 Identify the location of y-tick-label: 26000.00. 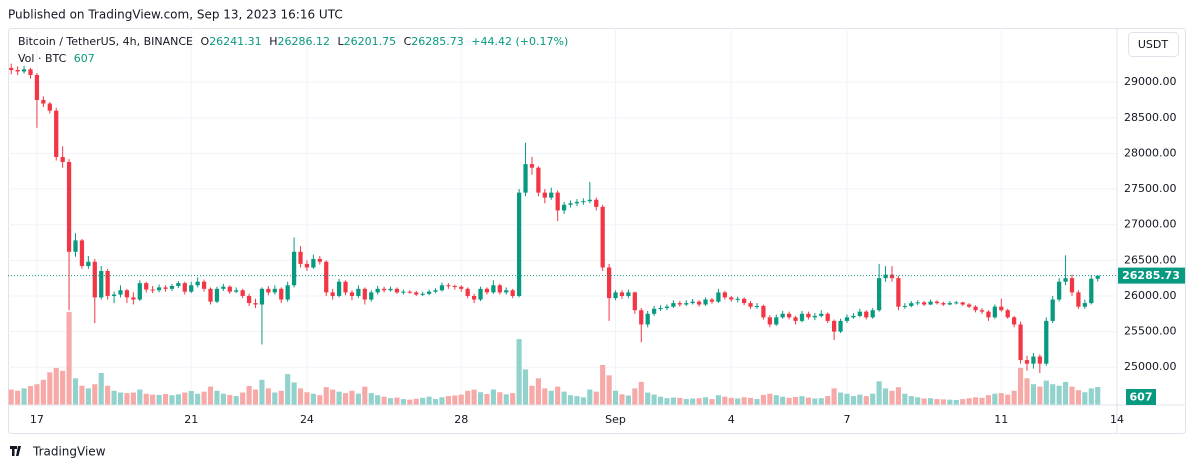
(1150, 295).